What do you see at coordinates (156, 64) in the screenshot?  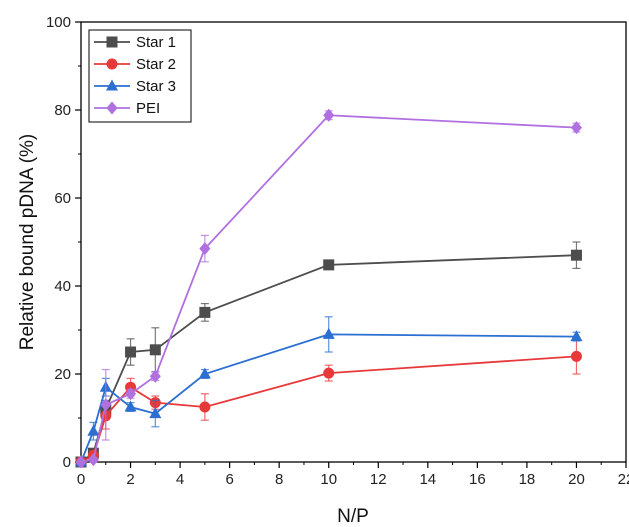 I see `legend-label: Star 2` at bounding box center [156, 64].